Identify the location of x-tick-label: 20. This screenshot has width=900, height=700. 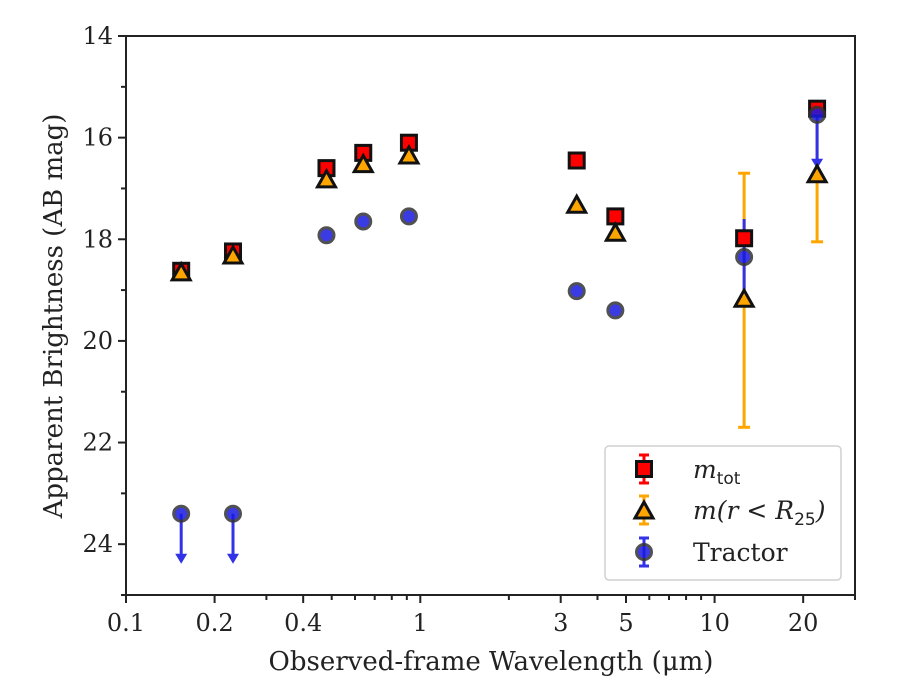
(803, 623).